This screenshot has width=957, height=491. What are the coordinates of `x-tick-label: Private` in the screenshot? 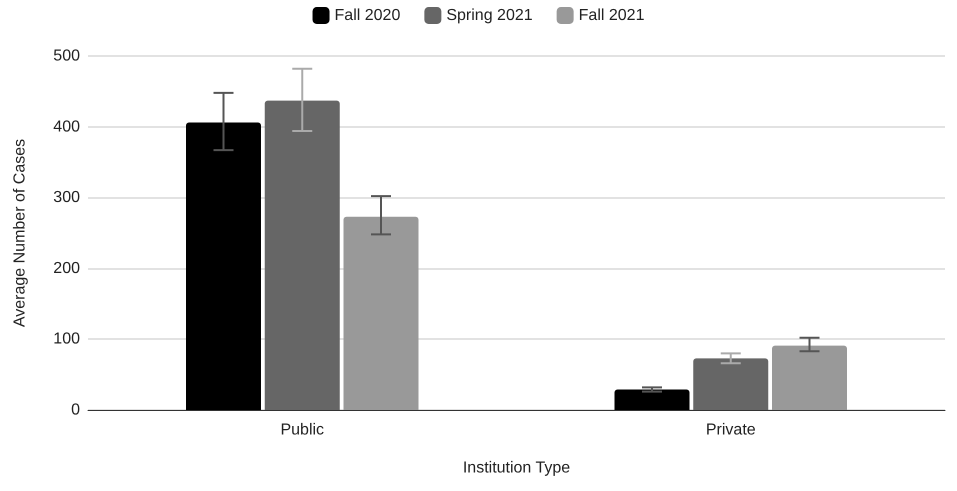 It's located at (731, 430).